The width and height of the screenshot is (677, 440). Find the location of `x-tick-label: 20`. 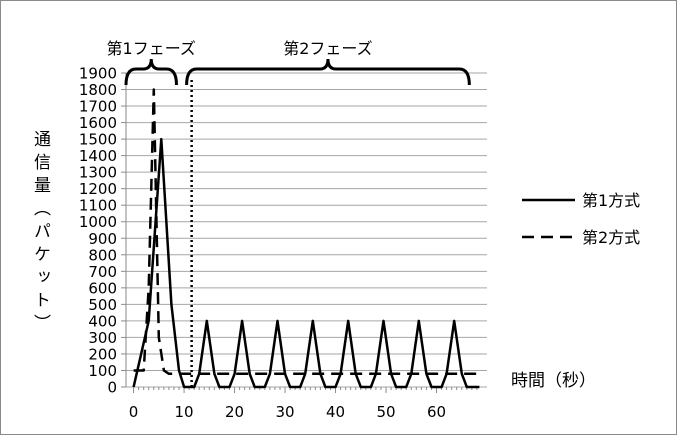

x-tick-label: 20 is located at coordinates (234, 412).